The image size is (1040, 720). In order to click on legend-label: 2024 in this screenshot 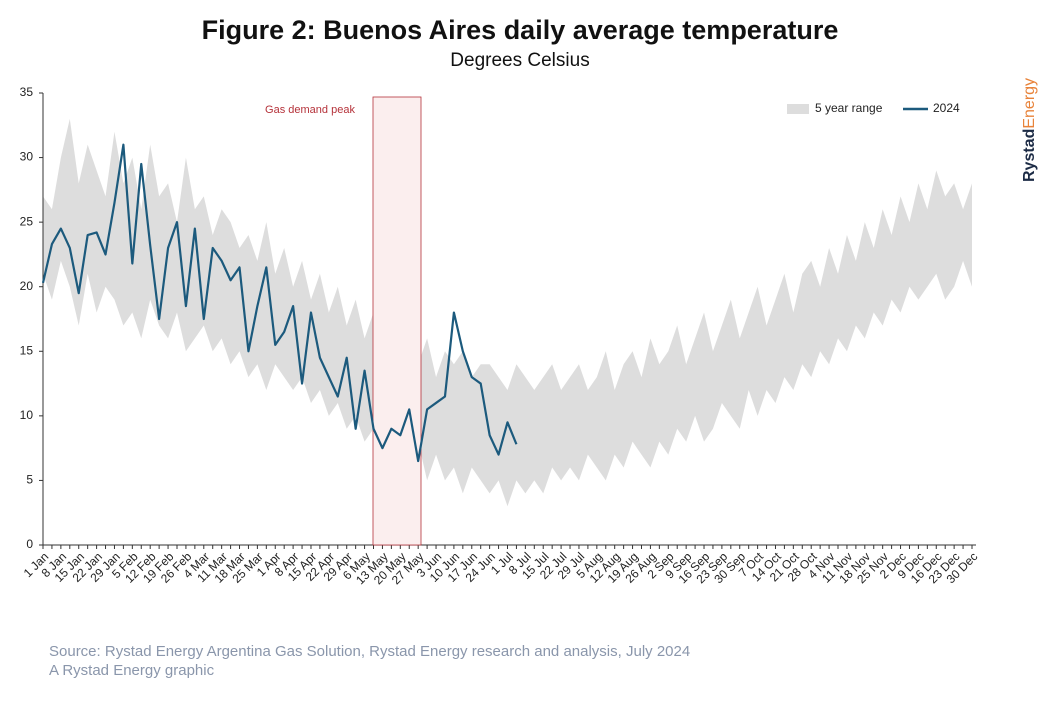, I will do `click(946, 108)`.